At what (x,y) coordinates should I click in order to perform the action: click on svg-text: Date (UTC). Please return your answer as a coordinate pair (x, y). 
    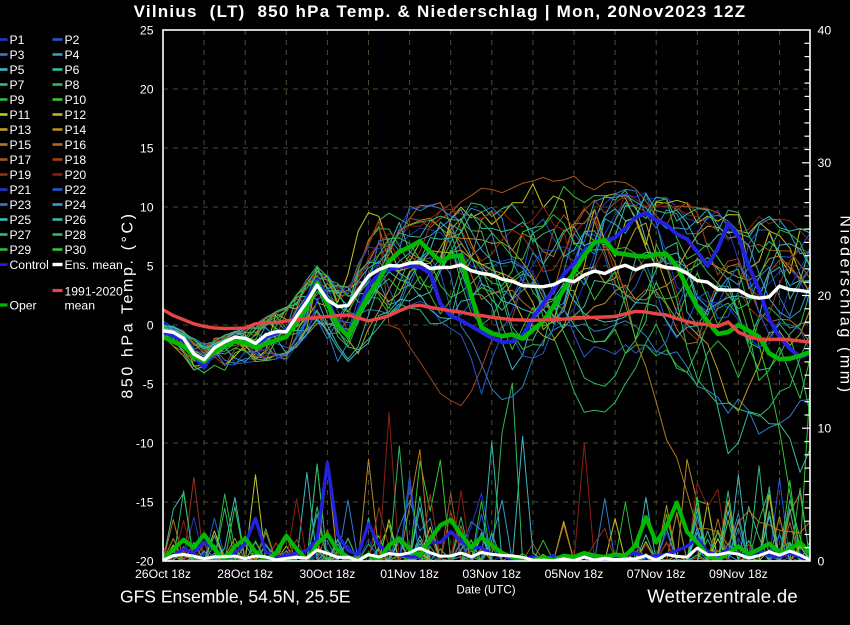
    Looking at the image, I should click on (485, 590).